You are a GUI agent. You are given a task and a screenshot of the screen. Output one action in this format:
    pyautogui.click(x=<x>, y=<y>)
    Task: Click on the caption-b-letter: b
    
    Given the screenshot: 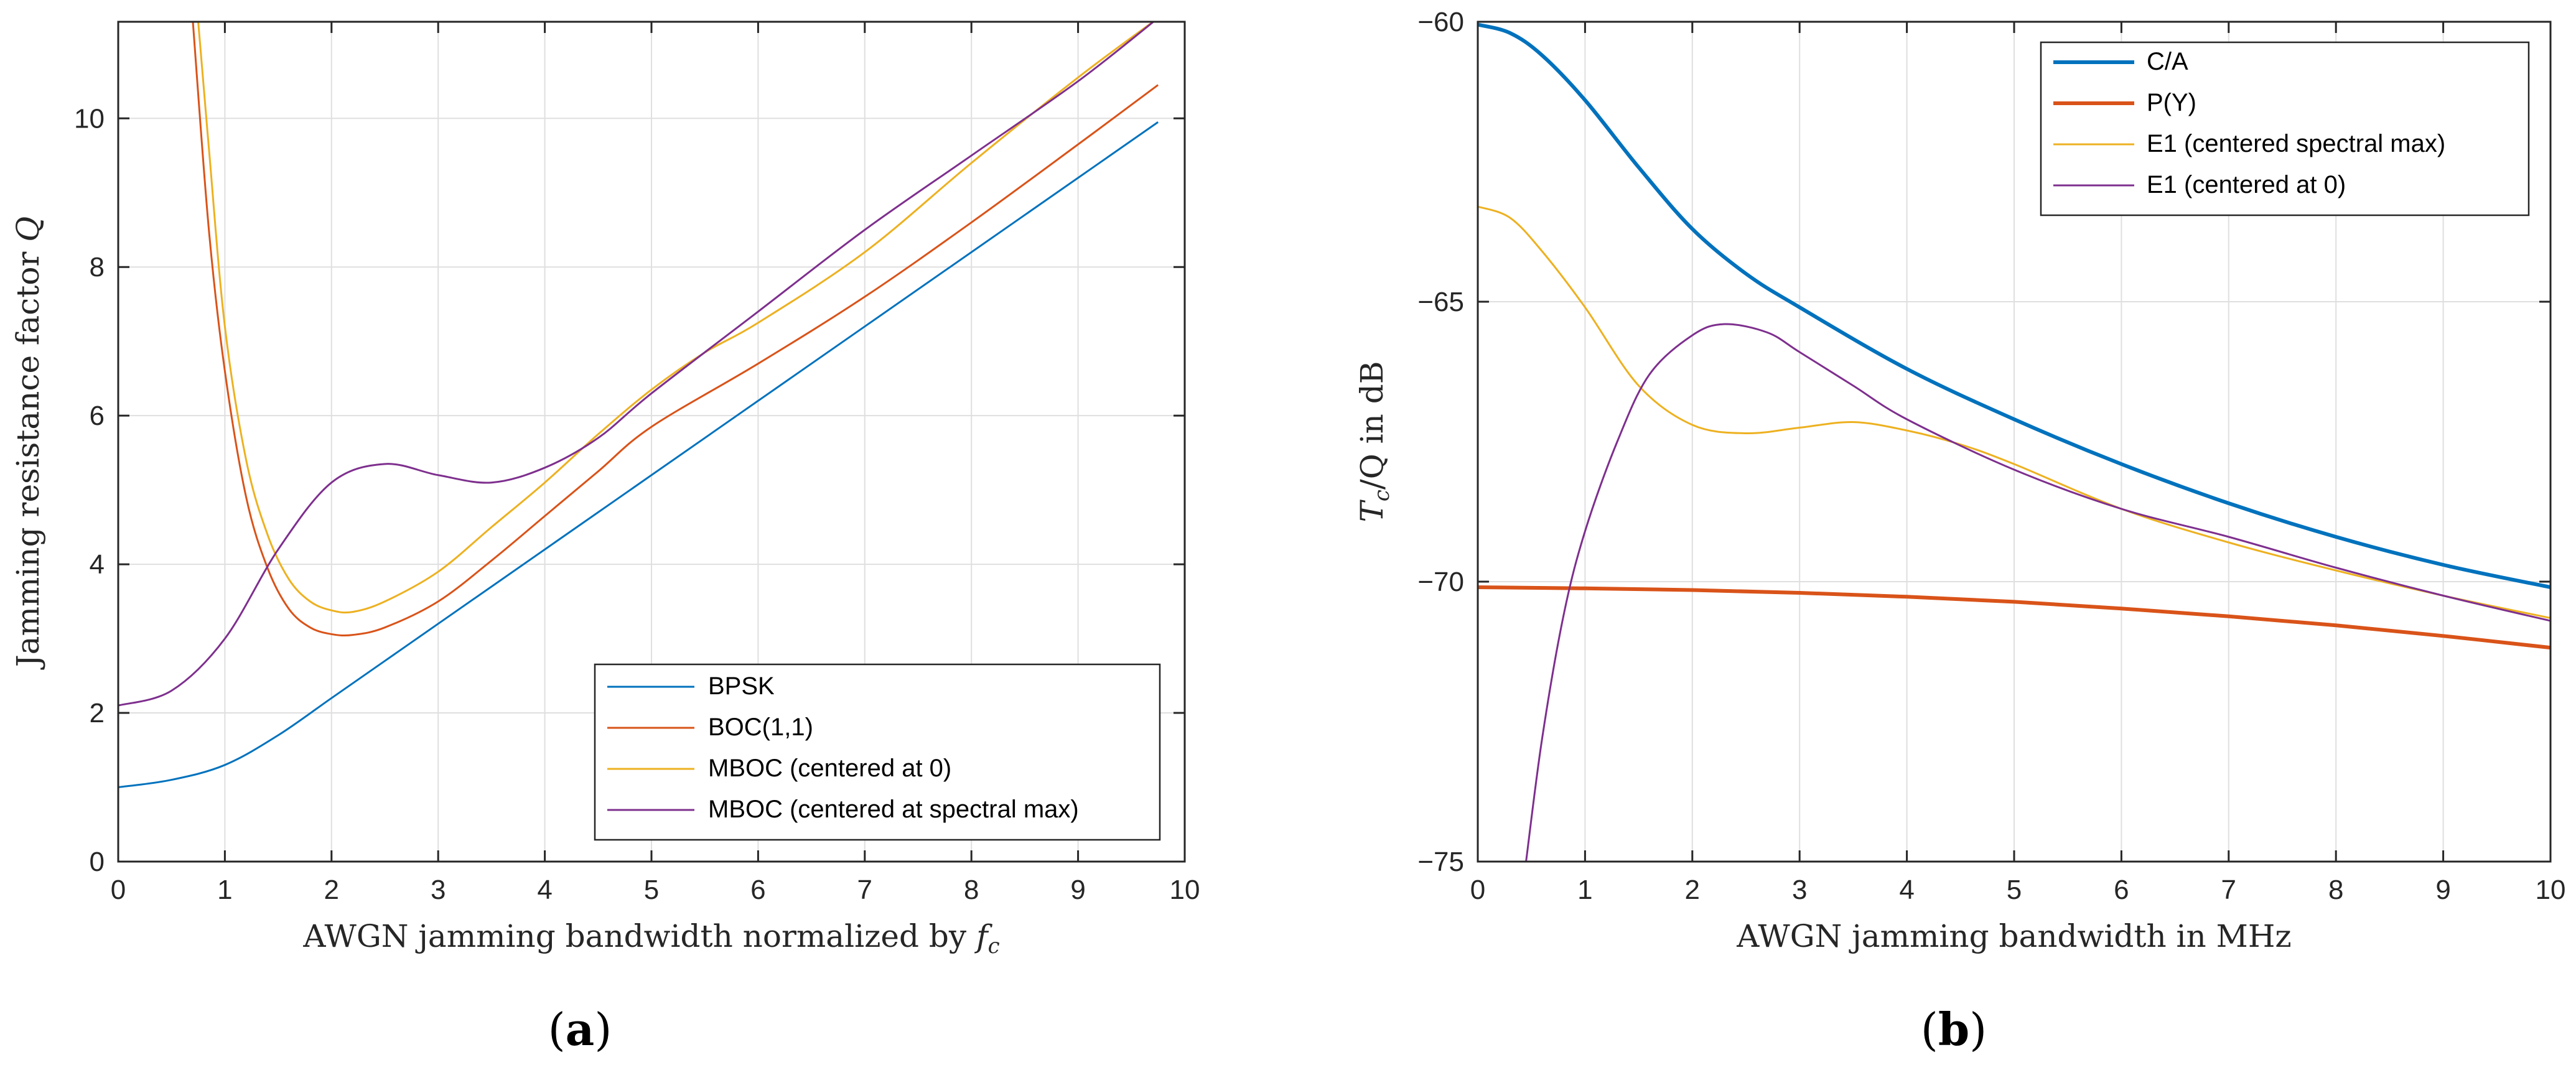 What is the action you would take?
    pyautogui.click(x=1953, y=1029)
    